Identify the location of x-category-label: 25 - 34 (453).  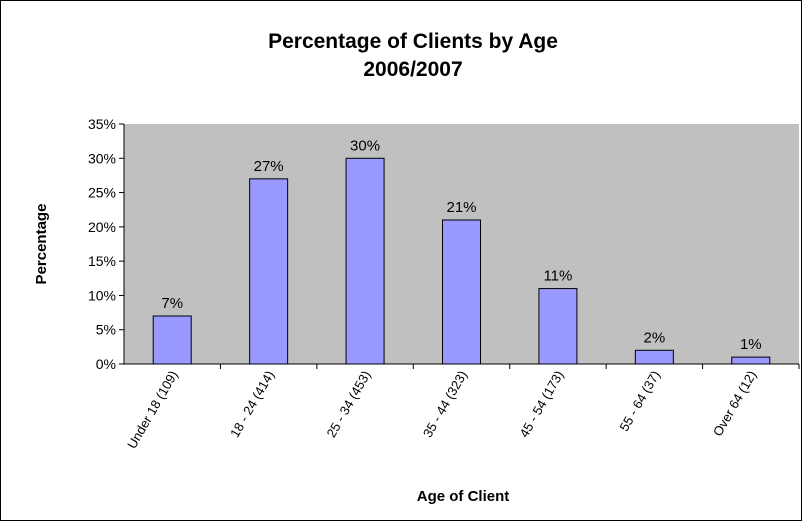
(348, 404).